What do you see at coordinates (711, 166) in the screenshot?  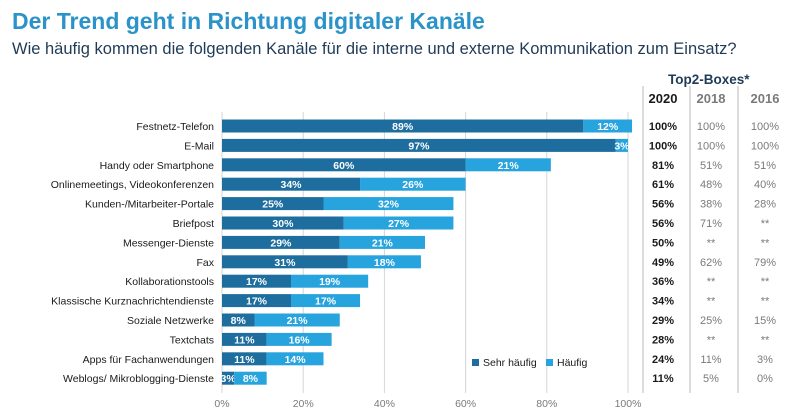 I see `top2-value: 51%` at bounding box center [711, 166].